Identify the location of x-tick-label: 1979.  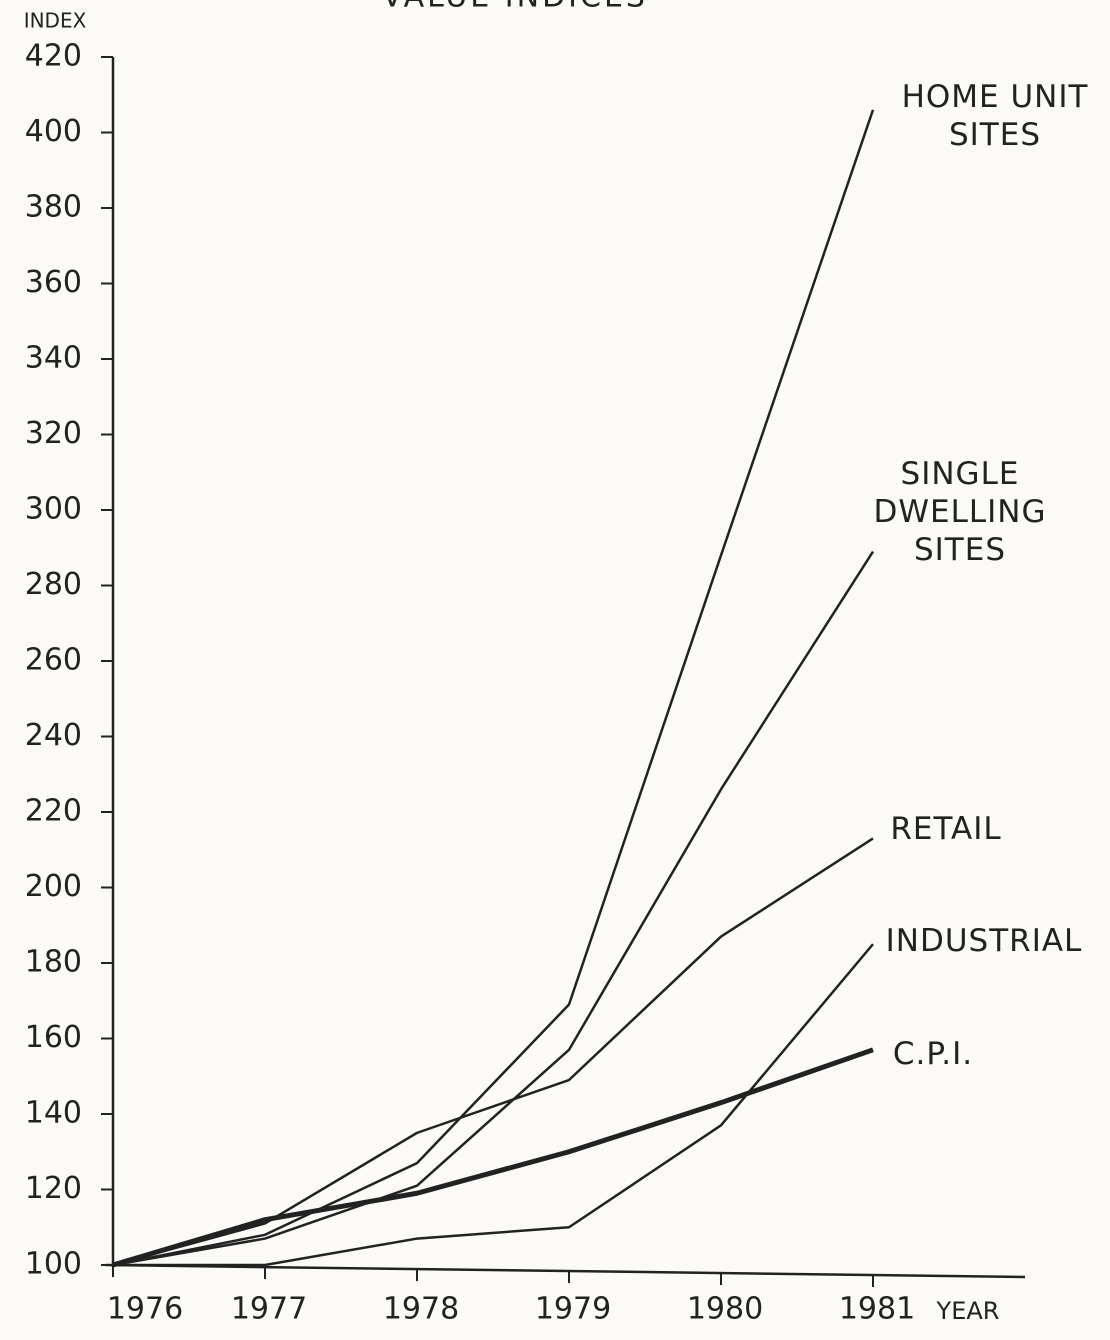
(573, 1309).